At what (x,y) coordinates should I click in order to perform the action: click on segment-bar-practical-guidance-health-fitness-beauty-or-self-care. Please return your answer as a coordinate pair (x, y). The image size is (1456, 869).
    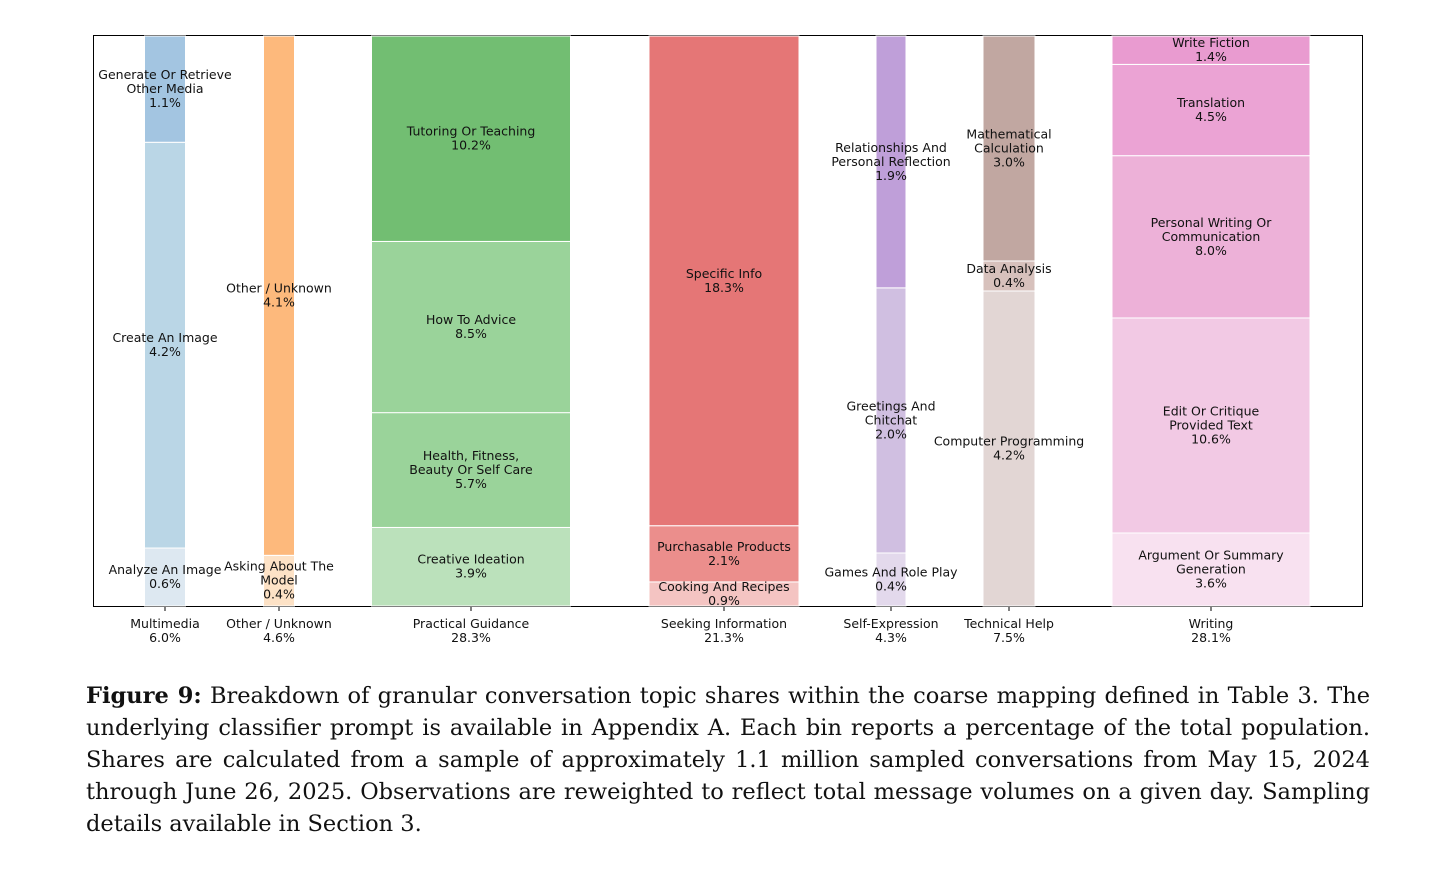
    Looking at the image, I should click on (471, 470).